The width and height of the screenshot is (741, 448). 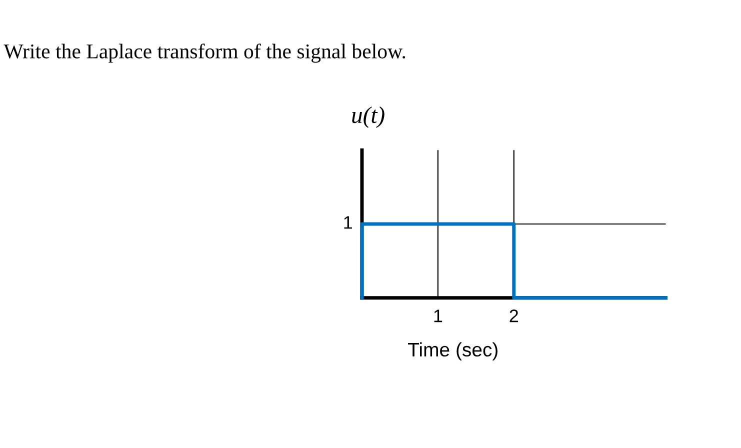 What do you see at coordinates (205, 53) in the screenshot?
I see `chart-title: Write the Laplace transform of the signal below.` at bounding box center [205, 53].